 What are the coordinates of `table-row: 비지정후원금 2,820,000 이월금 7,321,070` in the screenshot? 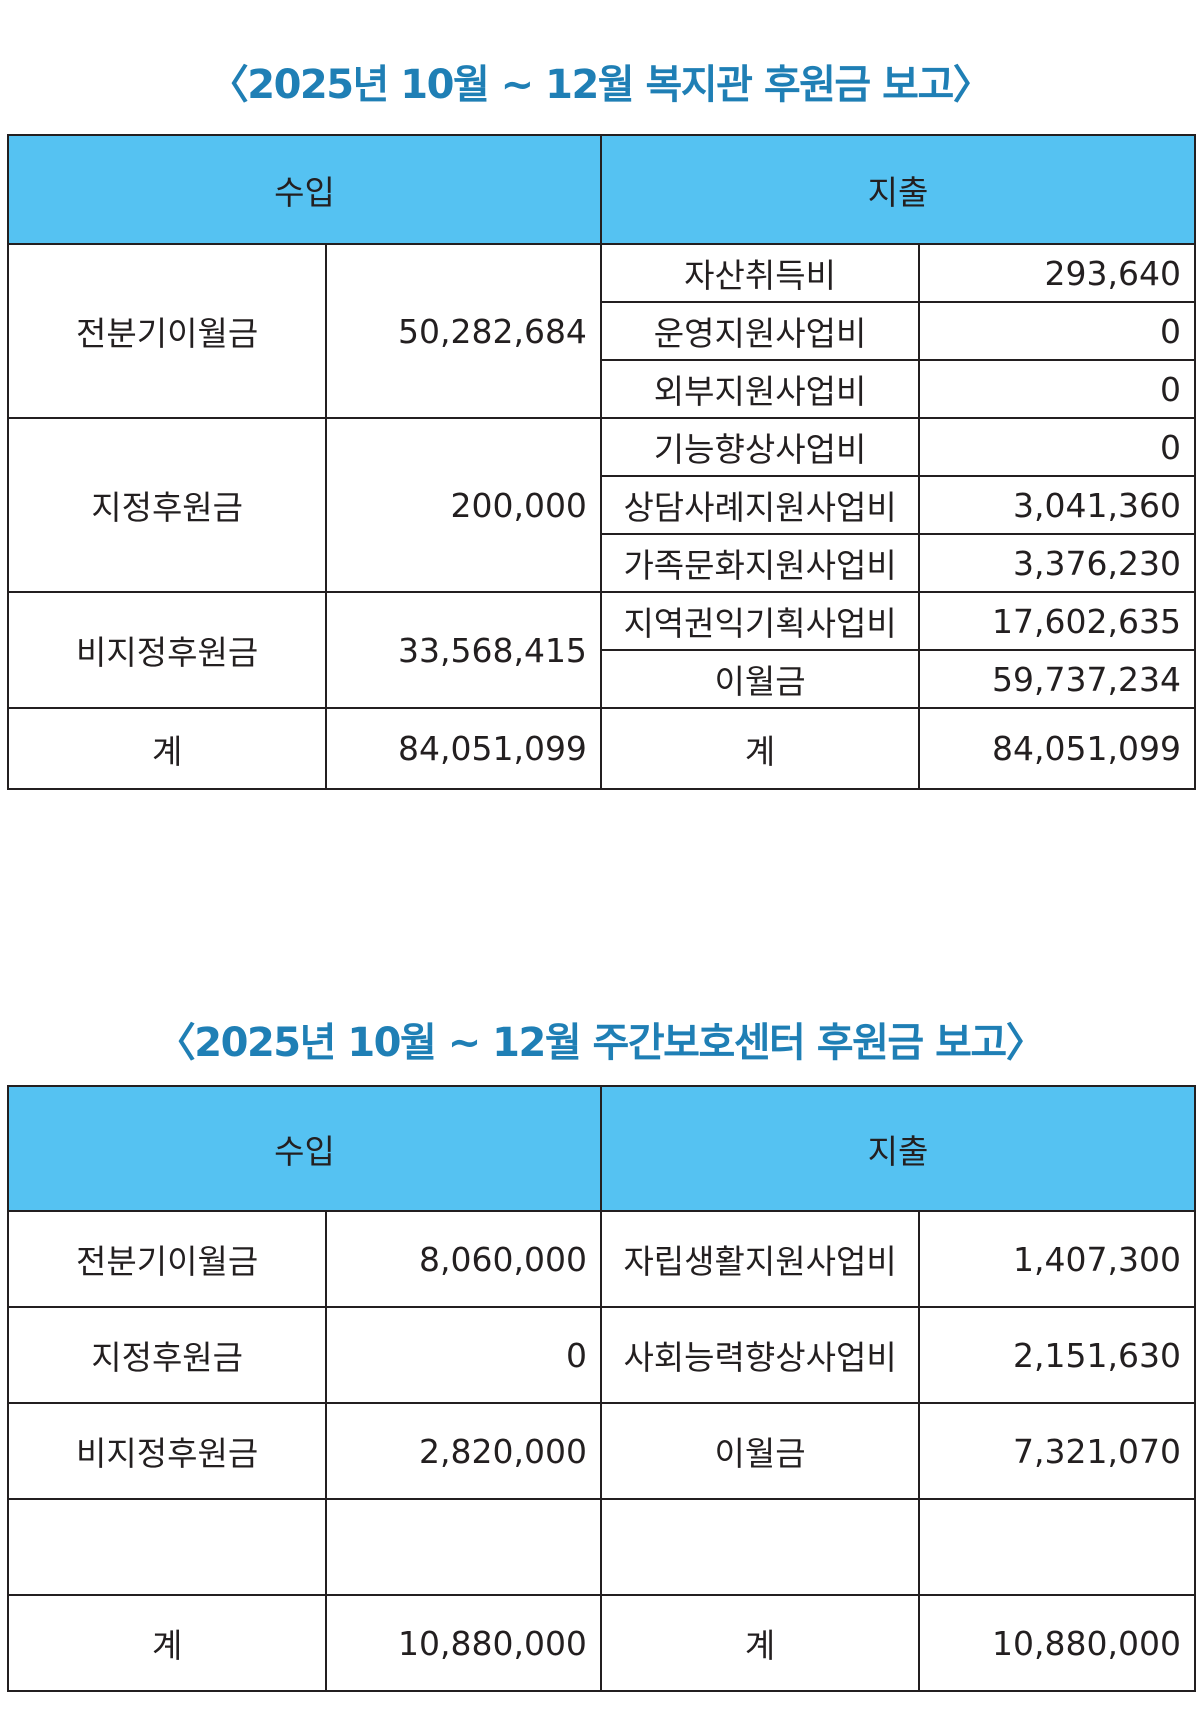 It's located at (601, 1451).